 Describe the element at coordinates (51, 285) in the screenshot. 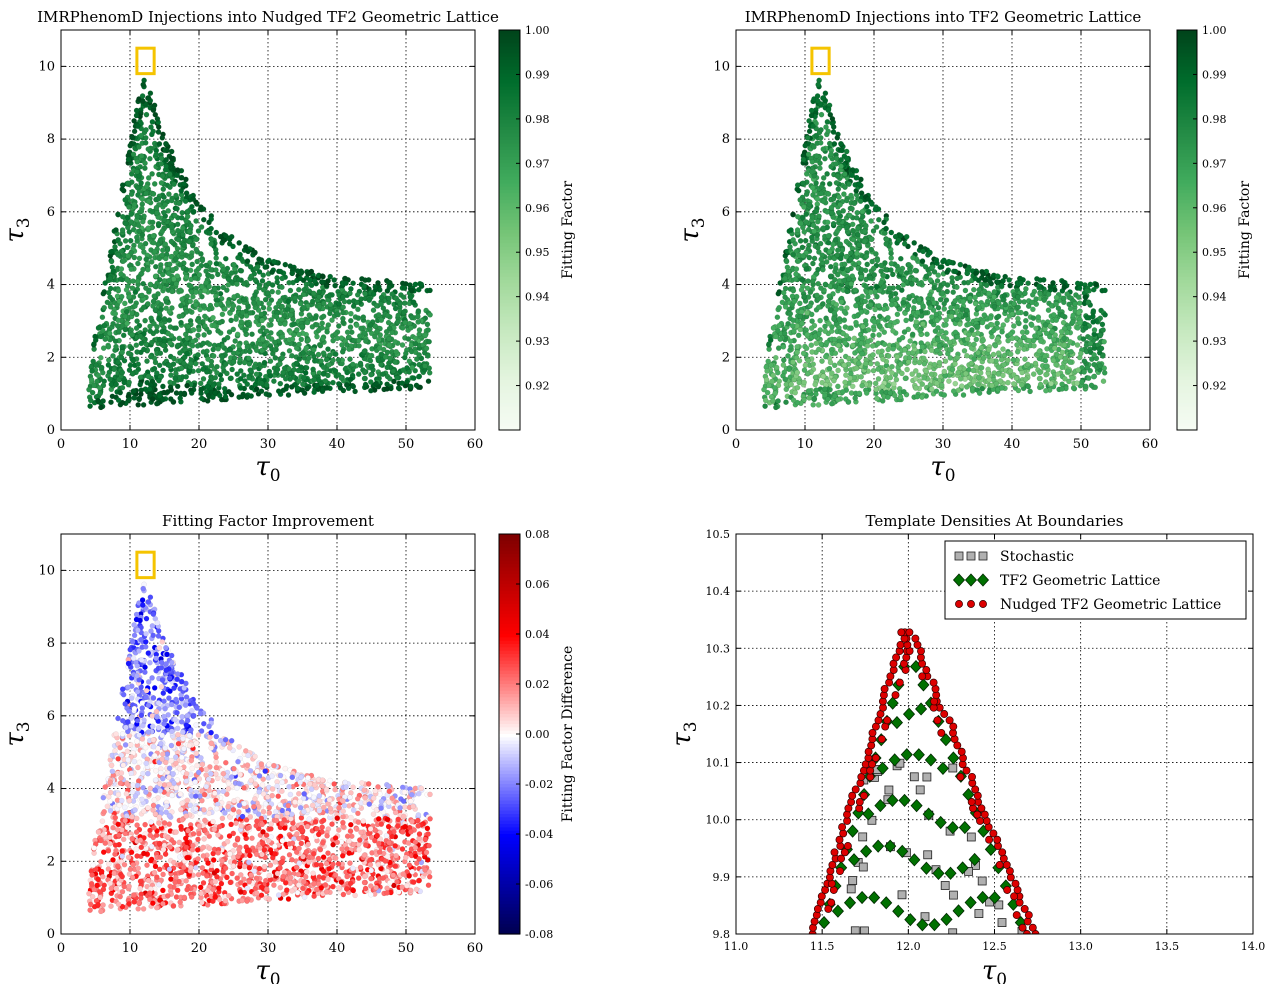

I see `y-tick-label: 4` at that location.